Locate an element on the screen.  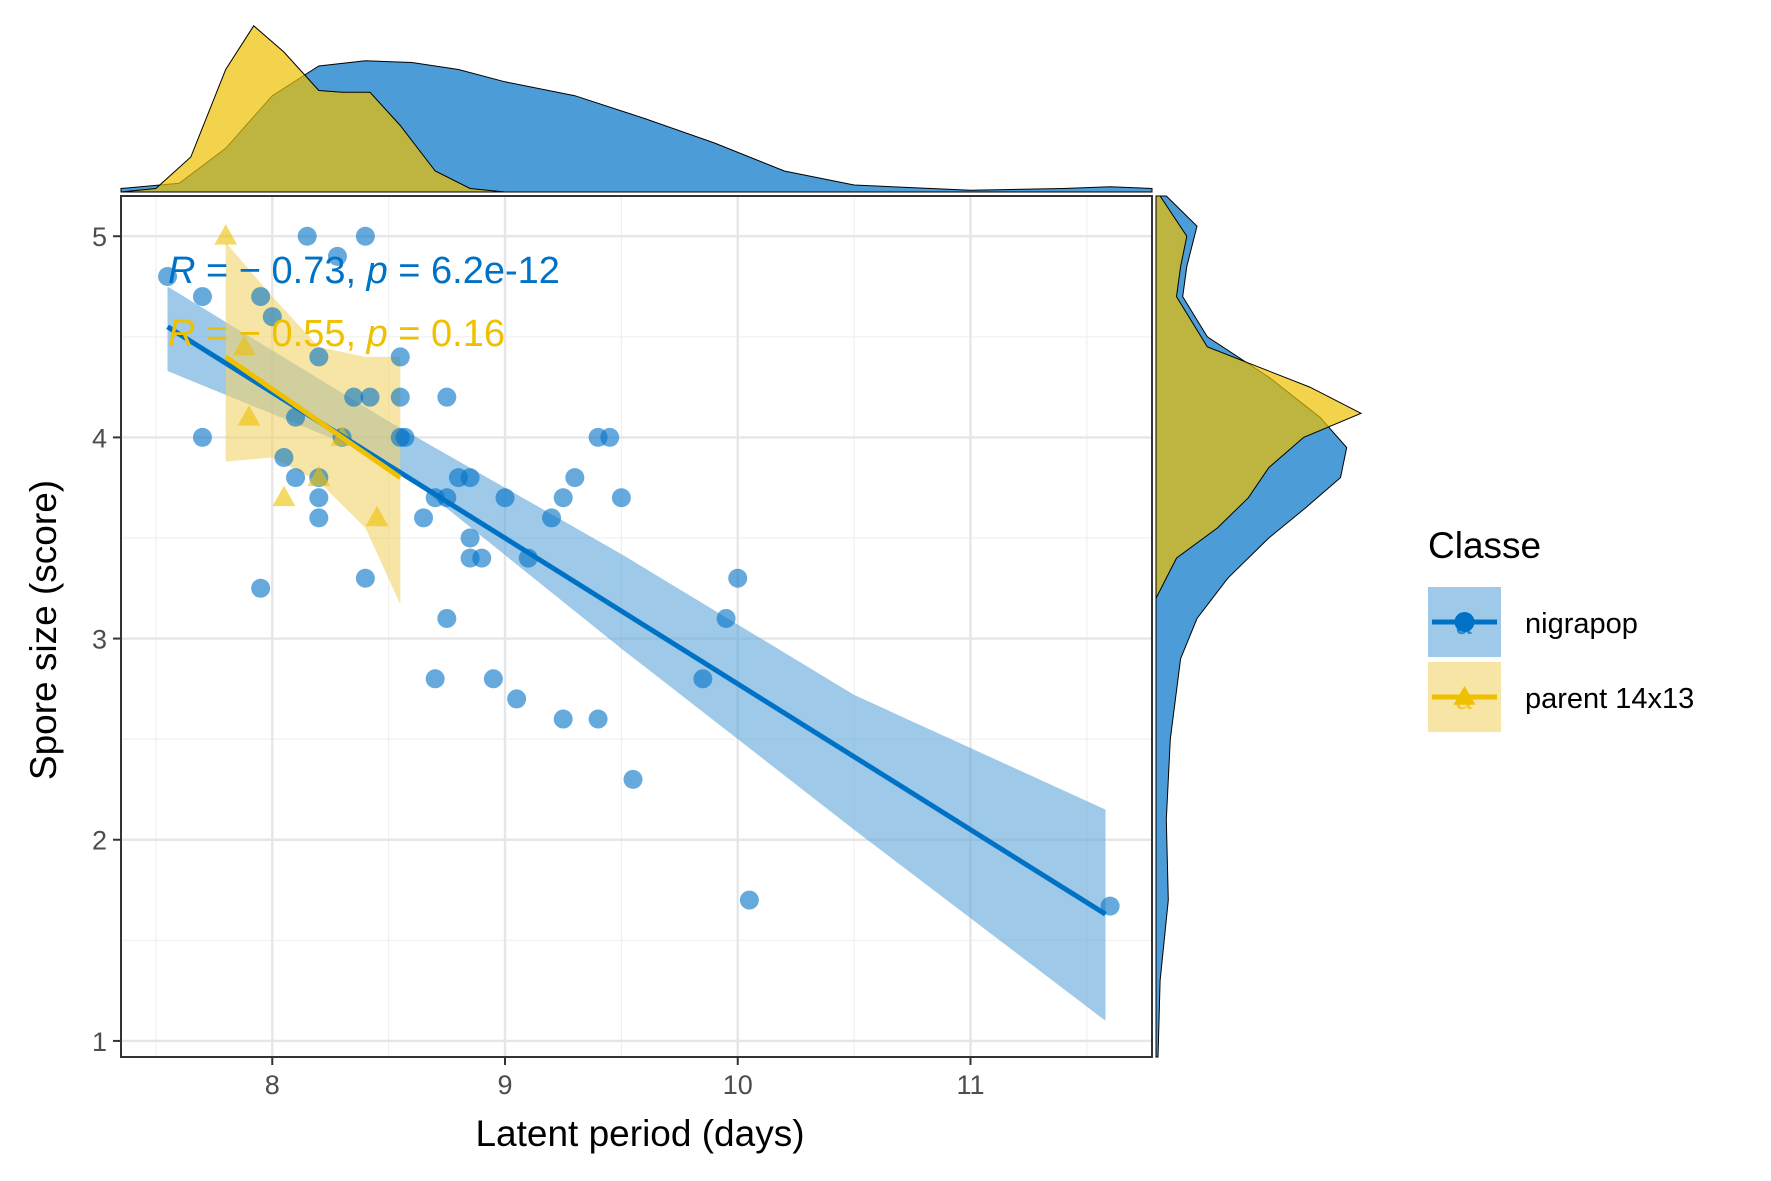
annotation-part: = 6.2e-12 is located at coordinates (474, 271).